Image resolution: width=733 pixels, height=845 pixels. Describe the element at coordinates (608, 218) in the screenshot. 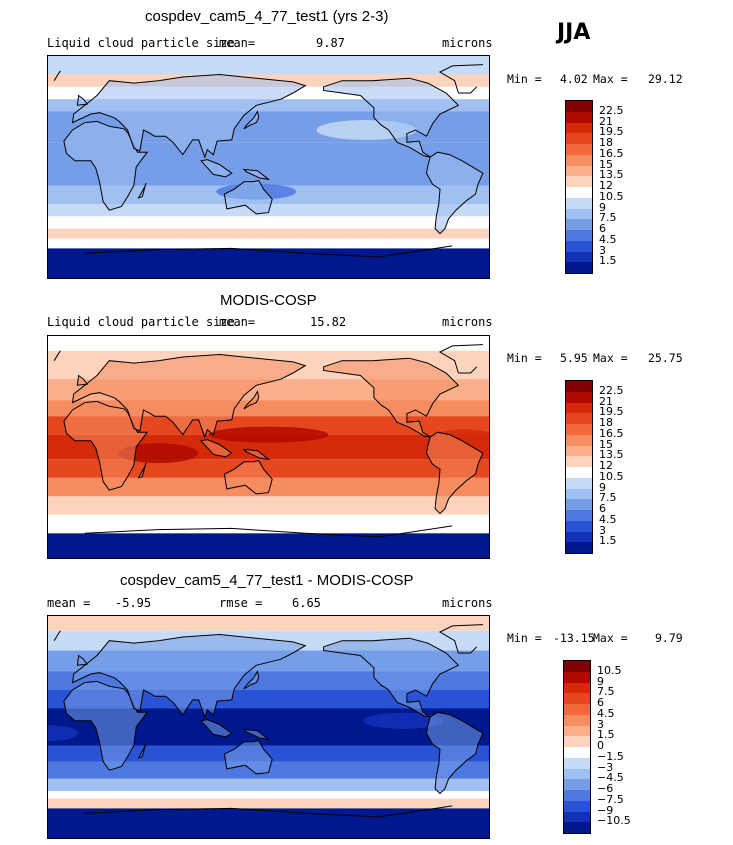

I see `colorbar-tick-label: 7.5` at that location.